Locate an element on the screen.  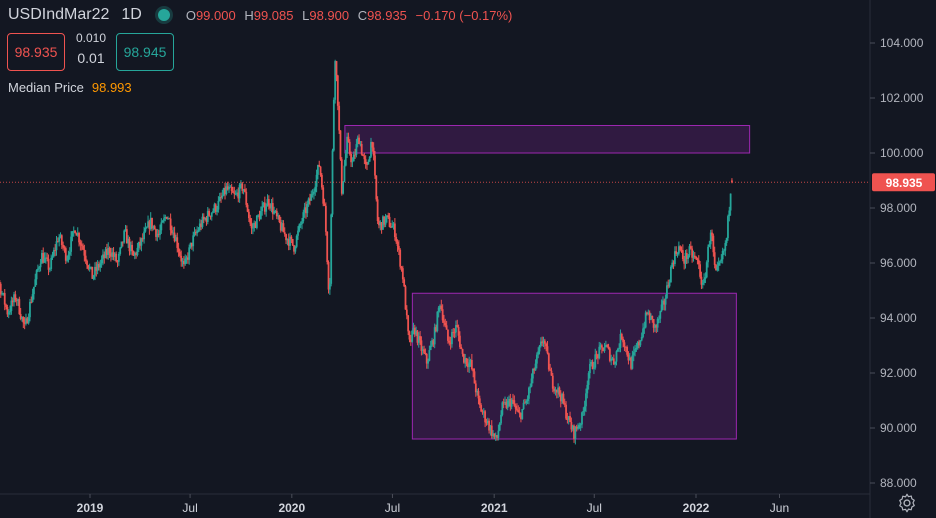
indicator-legend: Median Price 98.993 is located at coordinates (70, 87).